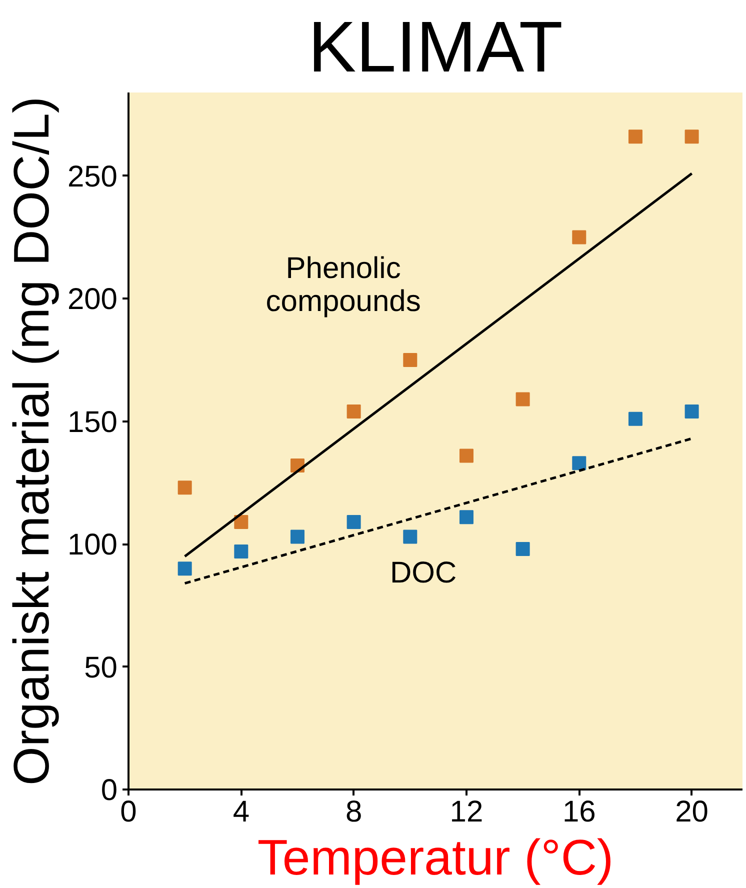 The image size is (746, 888). What do you see at coordinates (435, 858) in the screenshot?
I see `x-axis-title: Temperatur (°C)` at bounding box center [435, 858].